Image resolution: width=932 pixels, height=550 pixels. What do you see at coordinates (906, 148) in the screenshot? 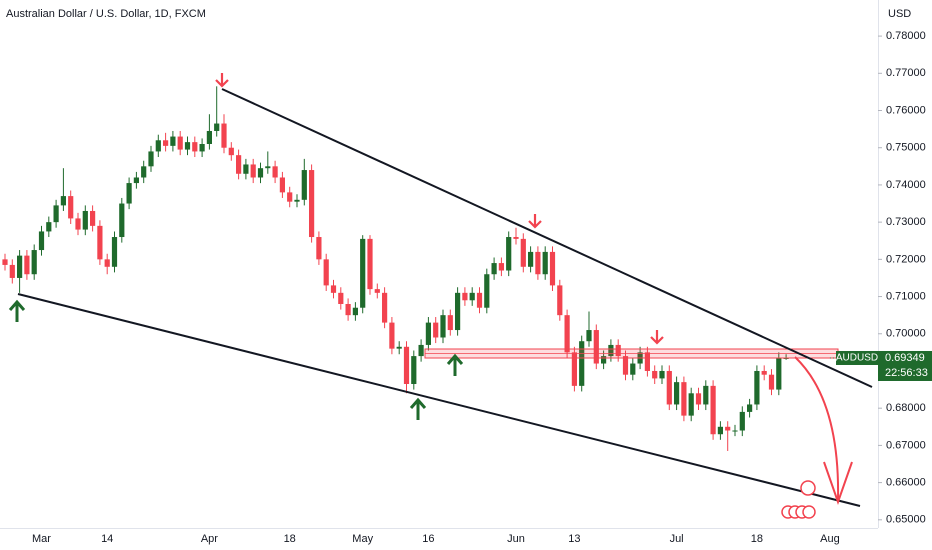
I see `y-tick-label: 0.75000` at bounding box center [906, 148].